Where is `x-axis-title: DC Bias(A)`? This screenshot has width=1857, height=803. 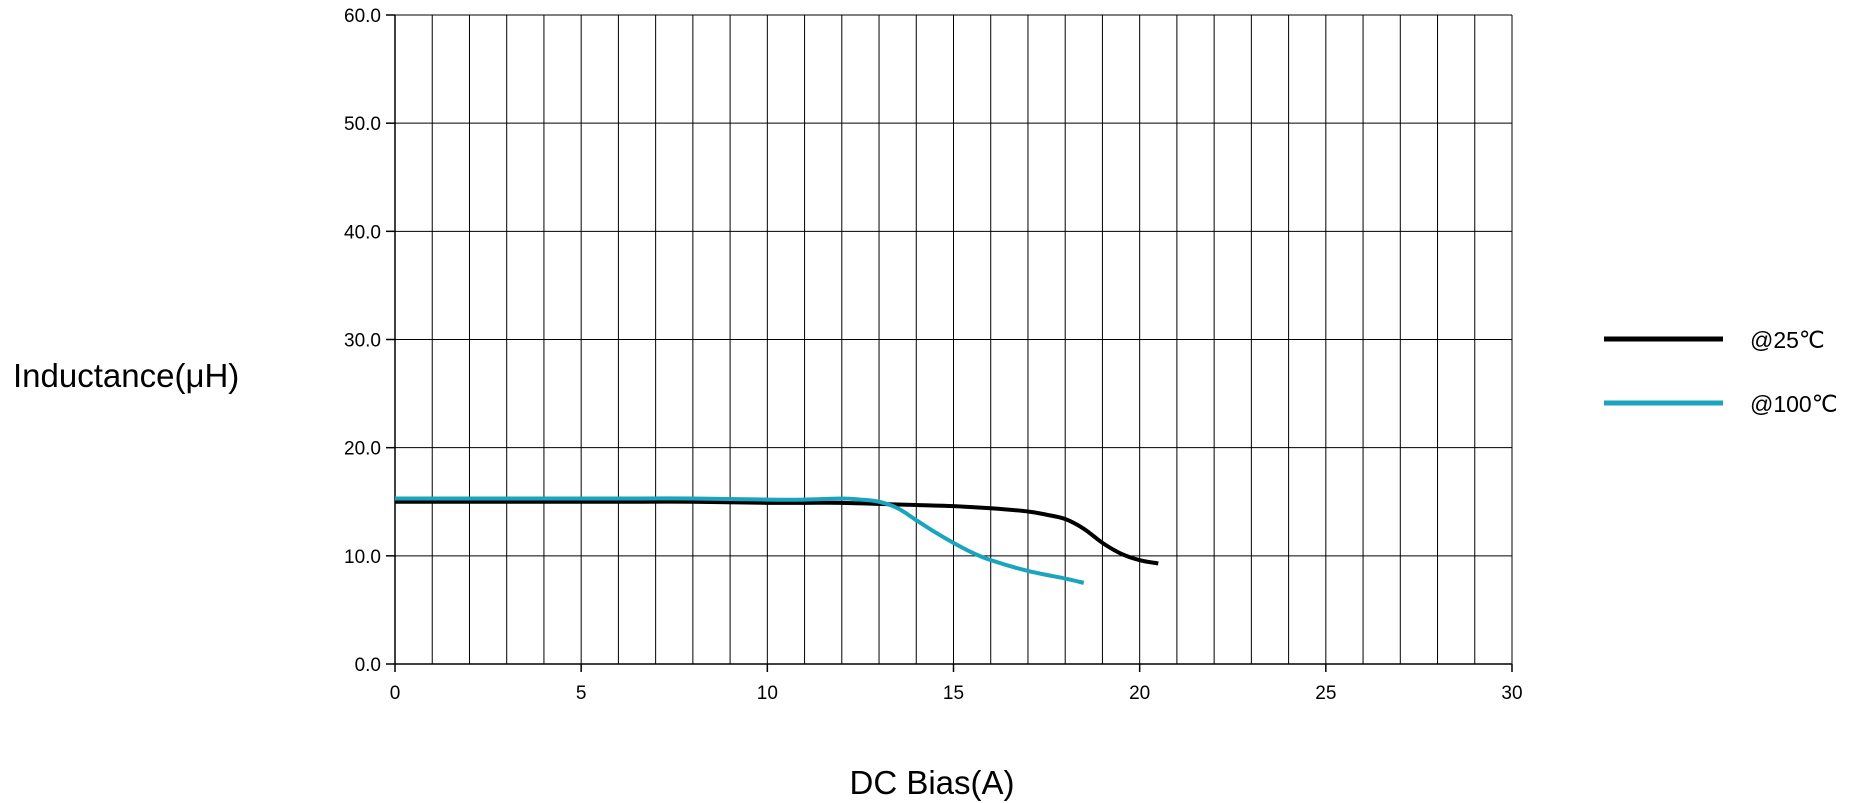
x-axis-title: DC Bias(A) is located at coordinates (931, 782).